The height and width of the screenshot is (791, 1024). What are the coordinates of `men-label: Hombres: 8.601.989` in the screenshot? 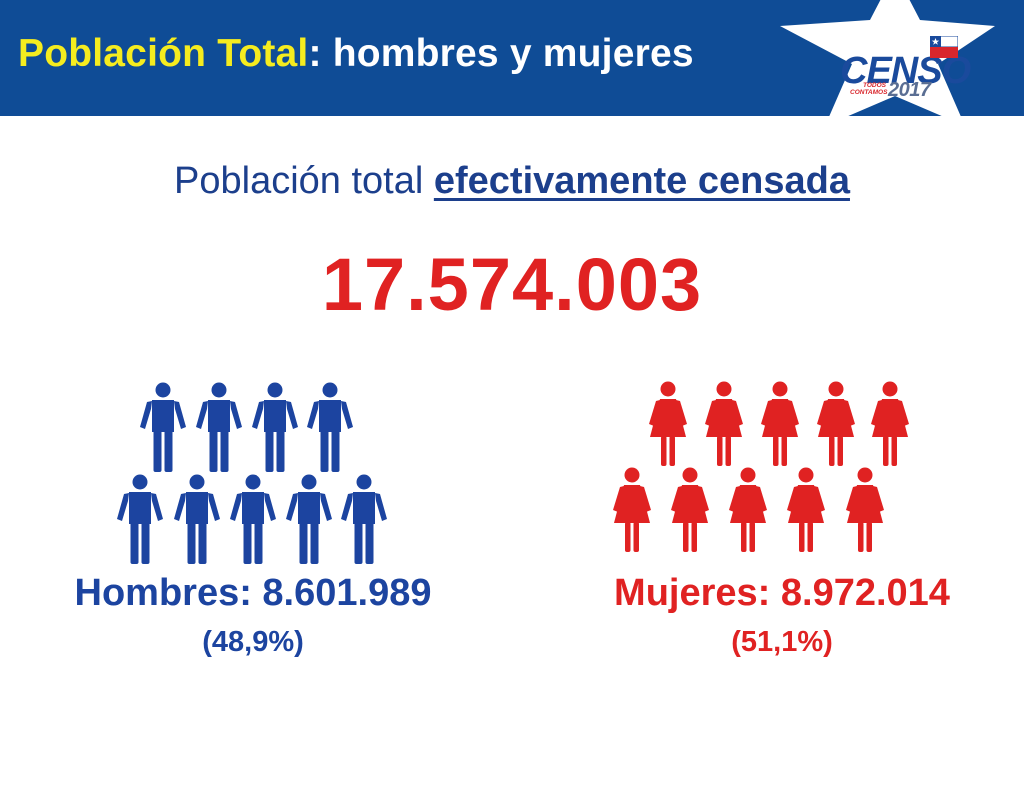 It's located at (253, 593).